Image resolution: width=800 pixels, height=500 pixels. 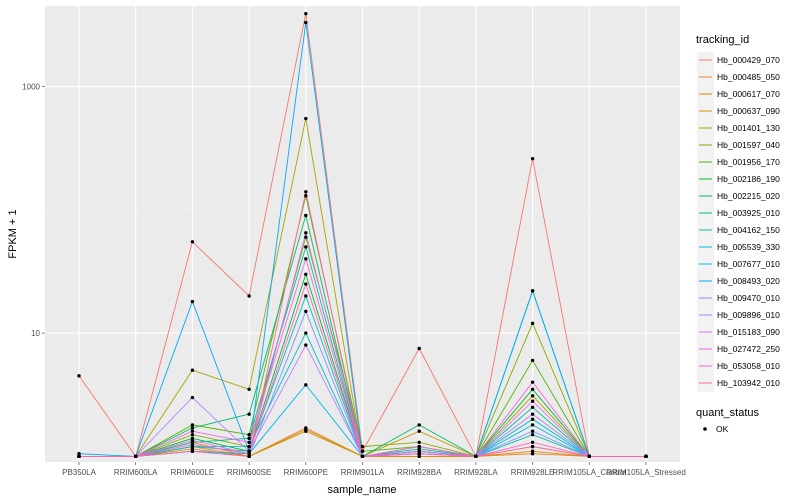 What do you see at coordinates (136, 472) in the screenshot?
I see `x-tick-label: RRIM600LA` at bounding box center [136, 472].